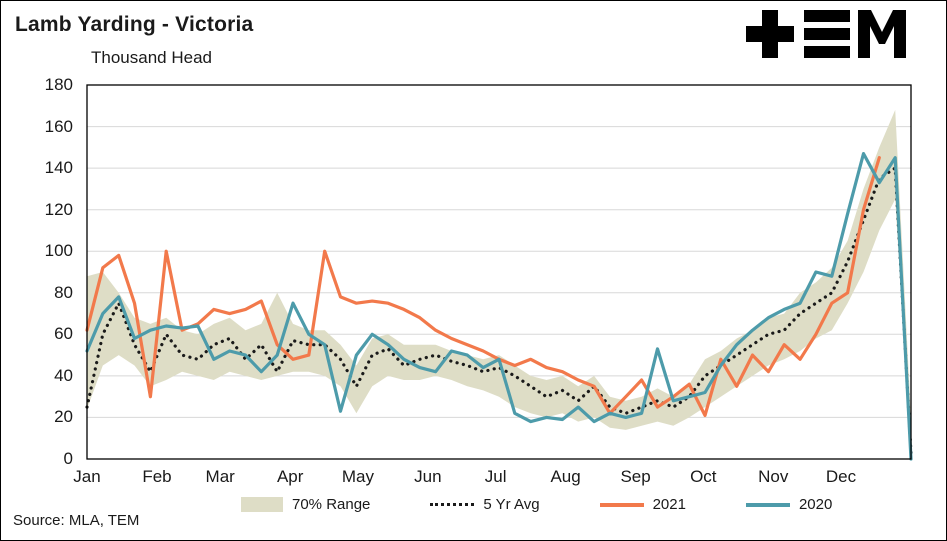  Describe the element at coordinates (882, 34) in the screenshot. I see `logo-m` at that location.